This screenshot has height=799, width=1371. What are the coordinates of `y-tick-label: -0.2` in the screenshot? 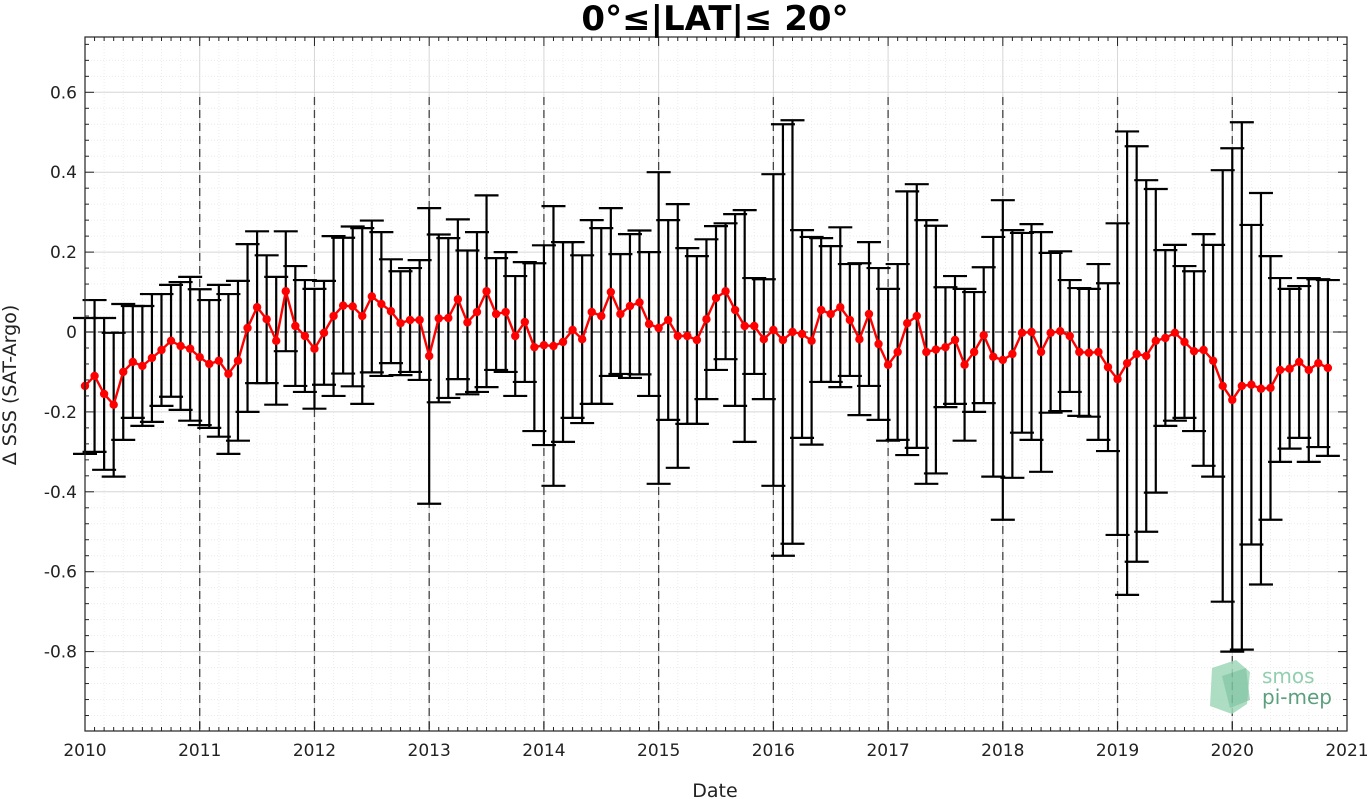 It's located at (60, 413).